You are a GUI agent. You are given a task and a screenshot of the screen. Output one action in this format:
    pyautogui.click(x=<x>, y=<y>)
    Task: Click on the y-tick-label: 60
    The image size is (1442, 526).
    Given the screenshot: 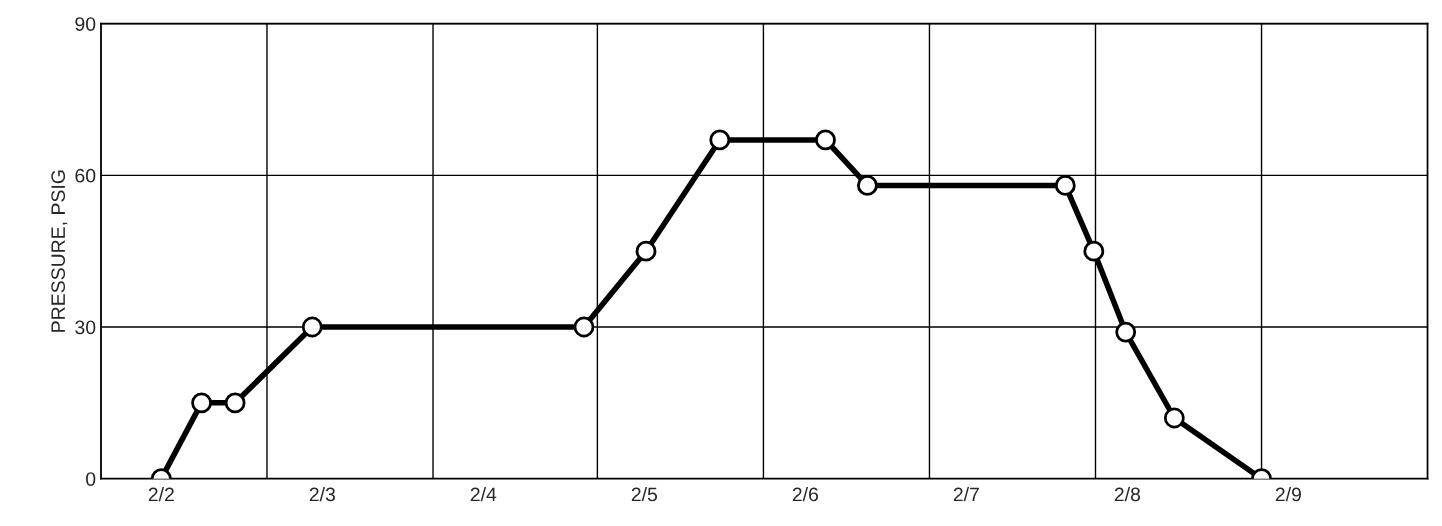 What is the action you would take?
    pyautogui.click(x=85, y=175)
    